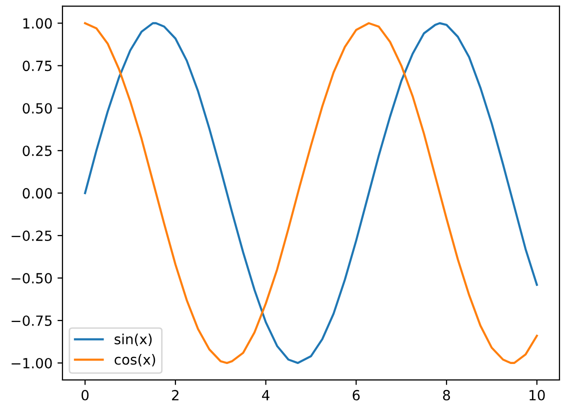  Describe the element at coordinates (133, 340) in the screenshot. I see `legend-label: sin(x)` at that location.